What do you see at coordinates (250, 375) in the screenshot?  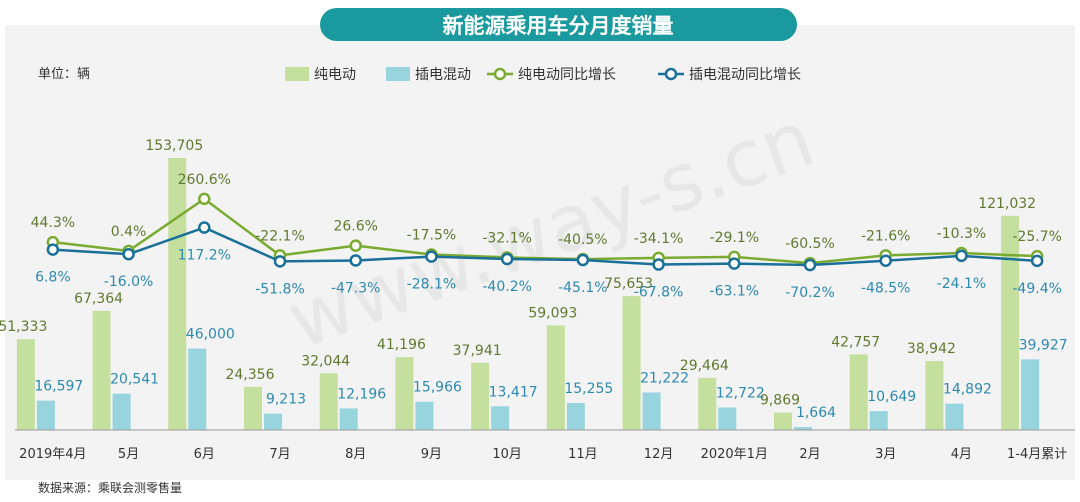 I see `bar-label-bev: 24,356` at bounding box center [250, 375].